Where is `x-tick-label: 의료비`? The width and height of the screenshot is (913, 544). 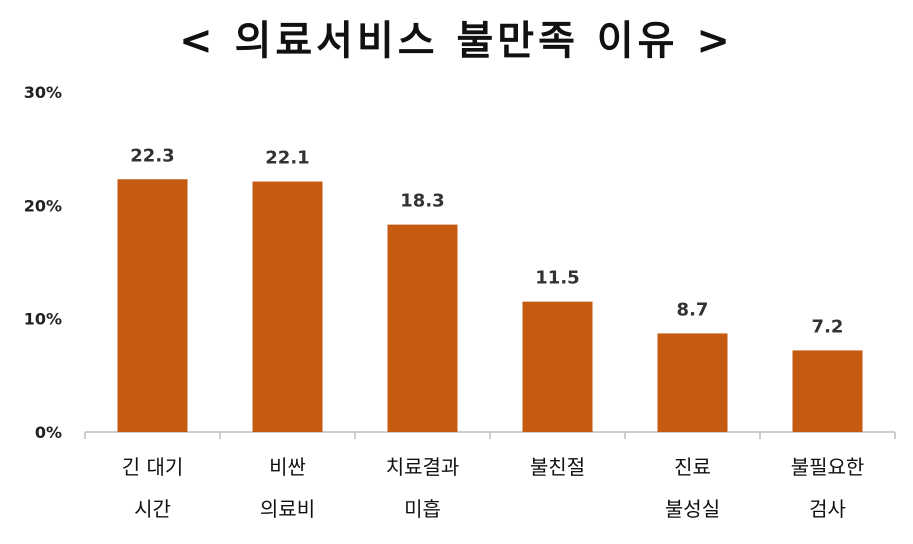
x-tick-label: 의료비 is located at coordinates (287, 509).